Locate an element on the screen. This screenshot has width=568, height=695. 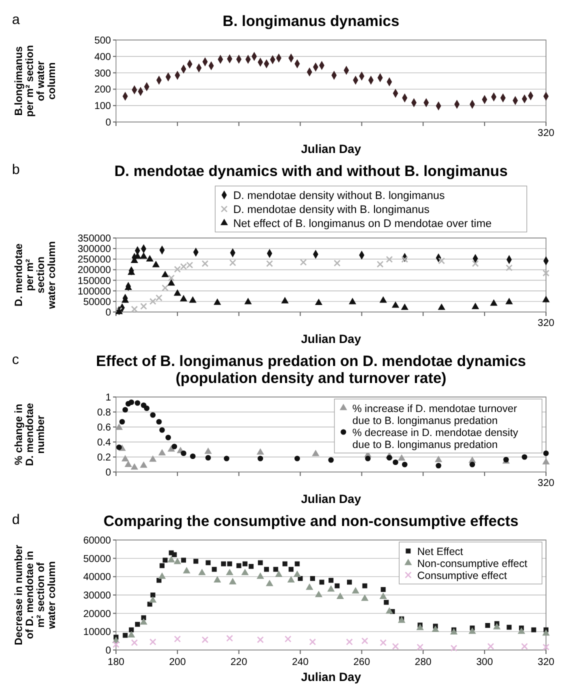
text: a is located at coordinates (16, 19).